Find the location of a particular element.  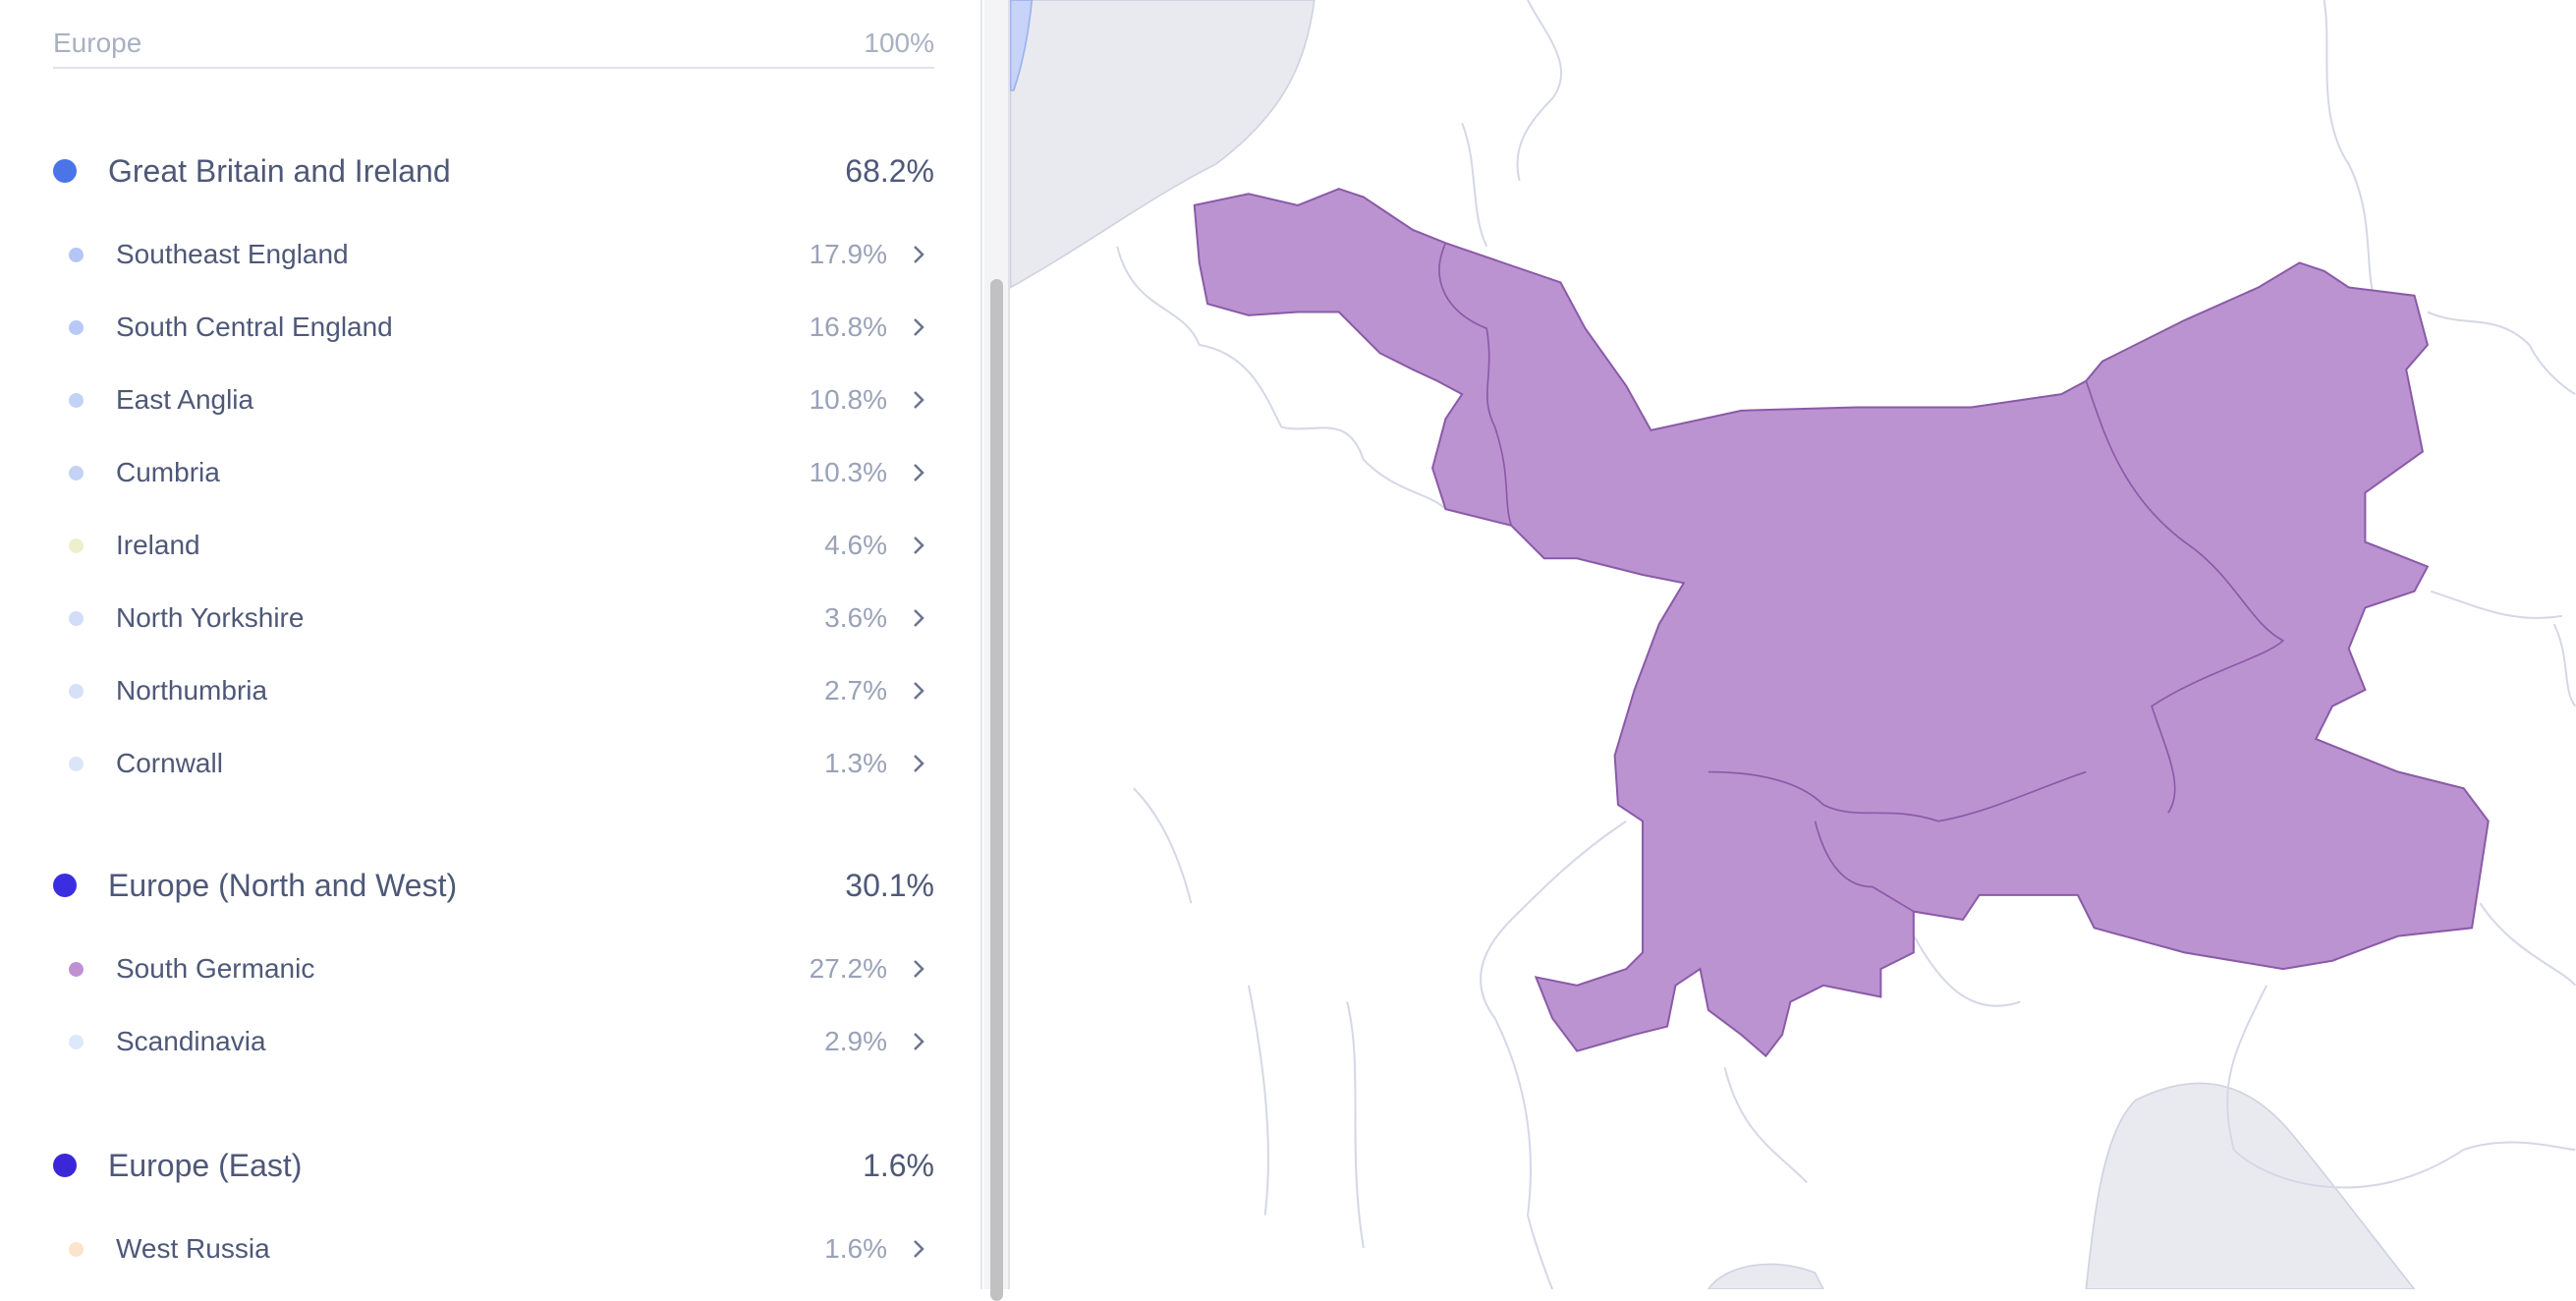

header-percent: 100% is located at coordinates (899, 43).